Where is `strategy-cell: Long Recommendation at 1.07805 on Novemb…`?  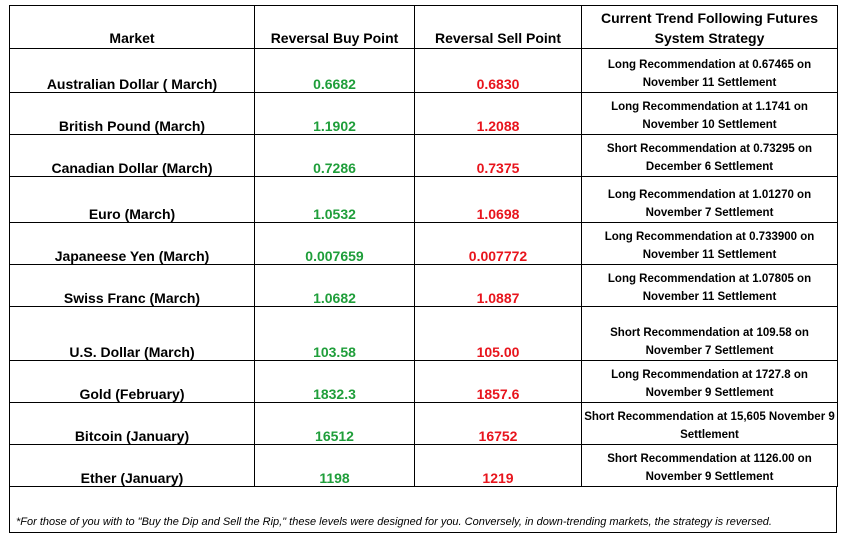
strategy-cell: Long Recommendation at 1.07805 on Novemb… is located at coordinates (709, 285).